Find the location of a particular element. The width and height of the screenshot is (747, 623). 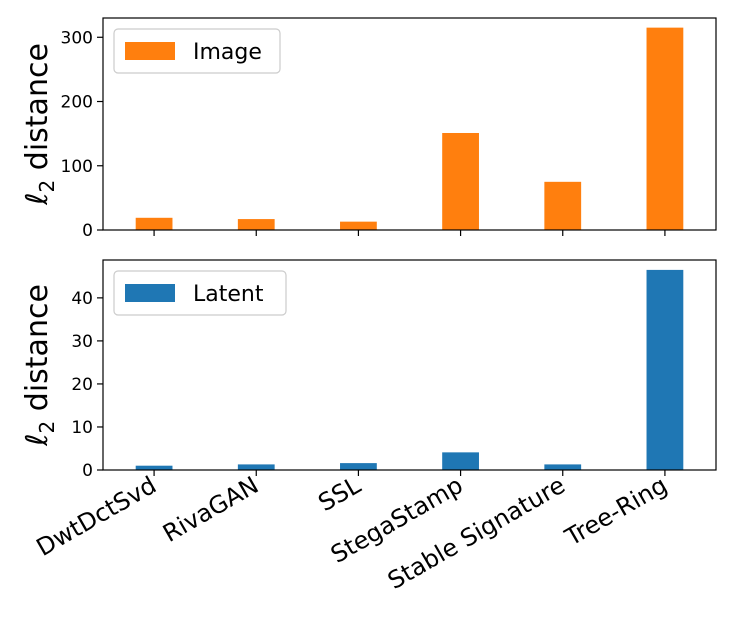

image-y-label-rest: distance is located at coordinates (37, 111).